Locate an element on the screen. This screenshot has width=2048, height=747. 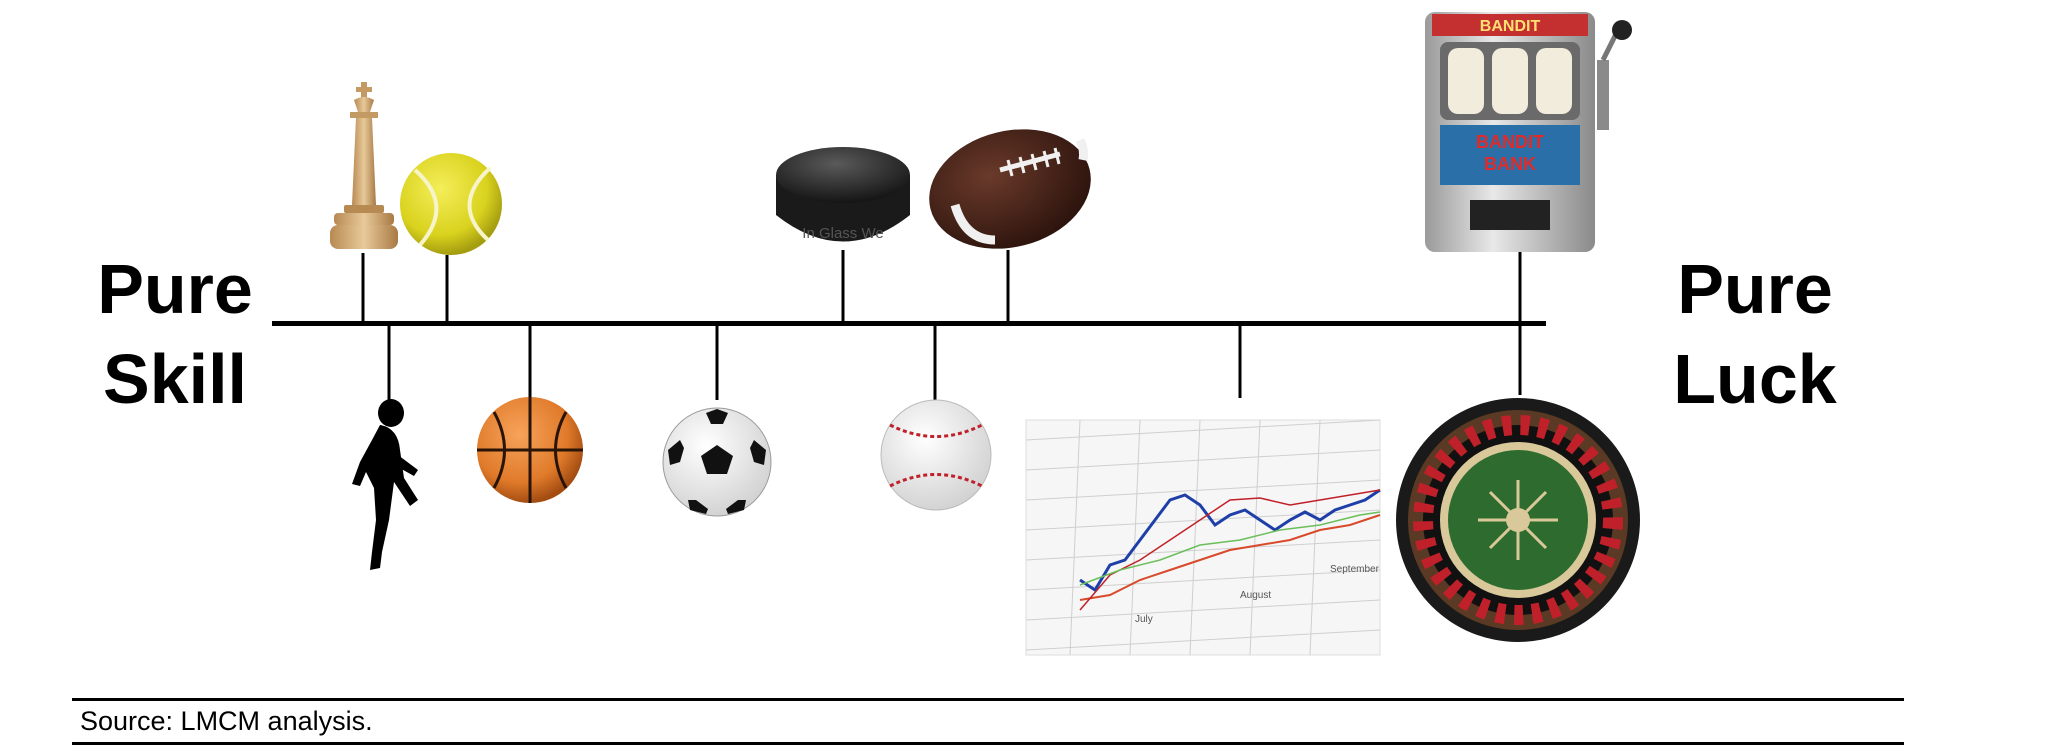
soccer-ball-icon is located at coordinates (717, 462).